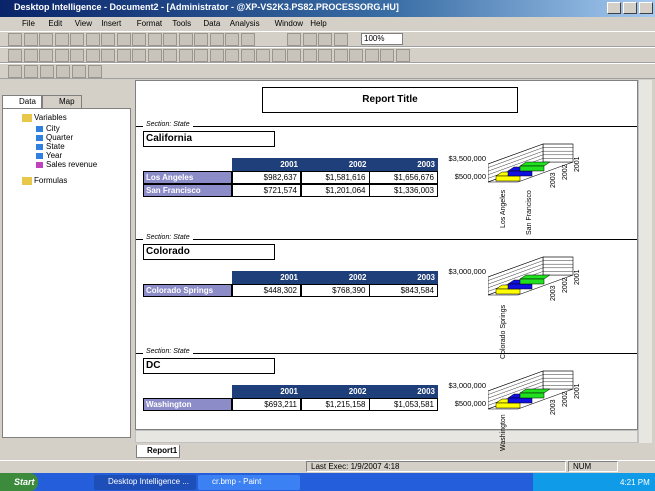 This screenshot has width=655, height=491. I want to click on menu-item: Edit, so click(55, 23).